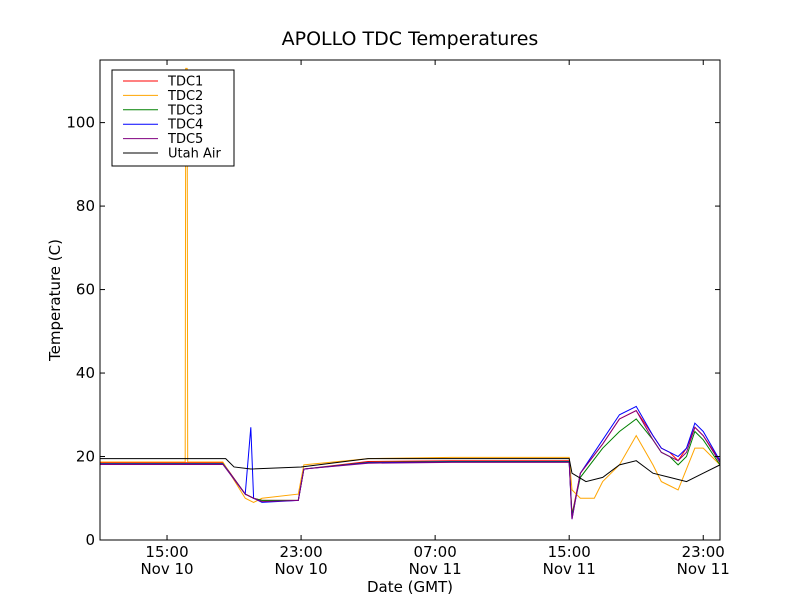  What do you see at coordinates (185, 125) in the screenshot?
I see `legend-label: TDC4` at bounding box center [185, 125].